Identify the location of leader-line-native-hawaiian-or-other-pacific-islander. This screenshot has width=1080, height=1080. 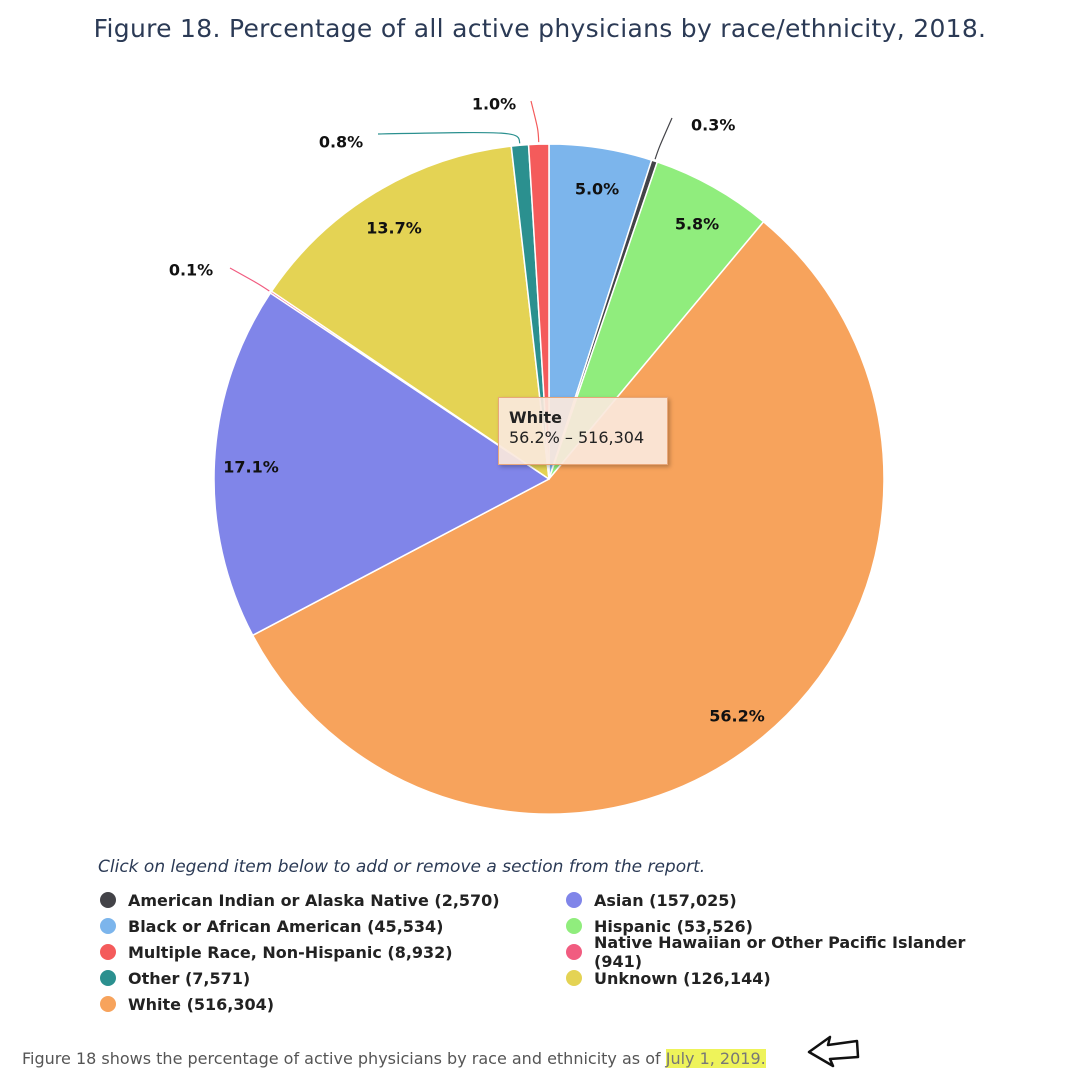
(249, 279).